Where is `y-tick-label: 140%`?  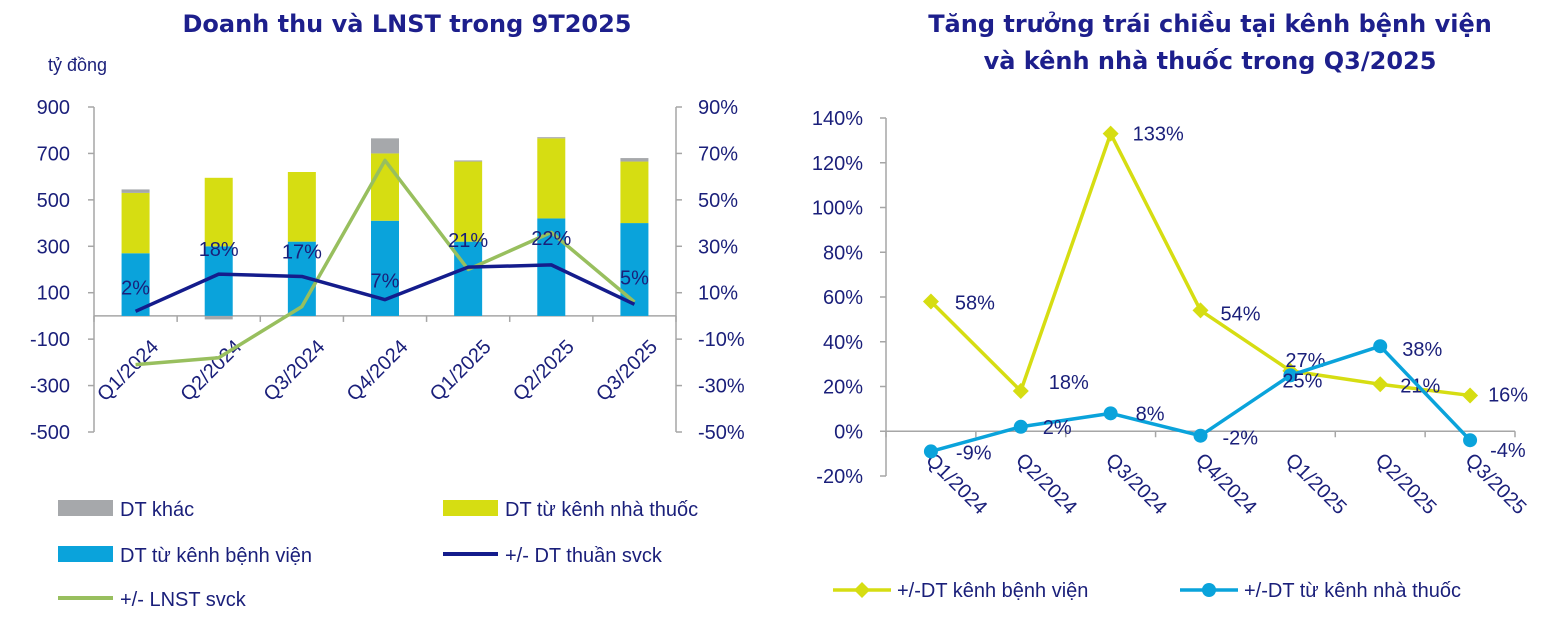 y-tick-label: 140% is located at coordinates (837, 119).